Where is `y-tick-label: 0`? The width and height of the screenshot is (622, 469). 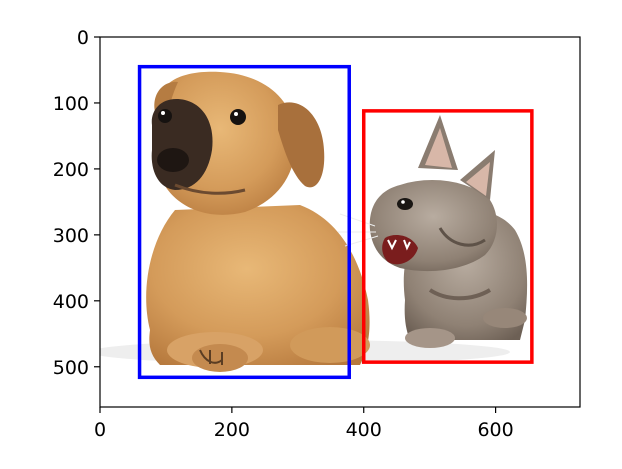 y-tick-label: 0 is located at coordinates (83, 38).